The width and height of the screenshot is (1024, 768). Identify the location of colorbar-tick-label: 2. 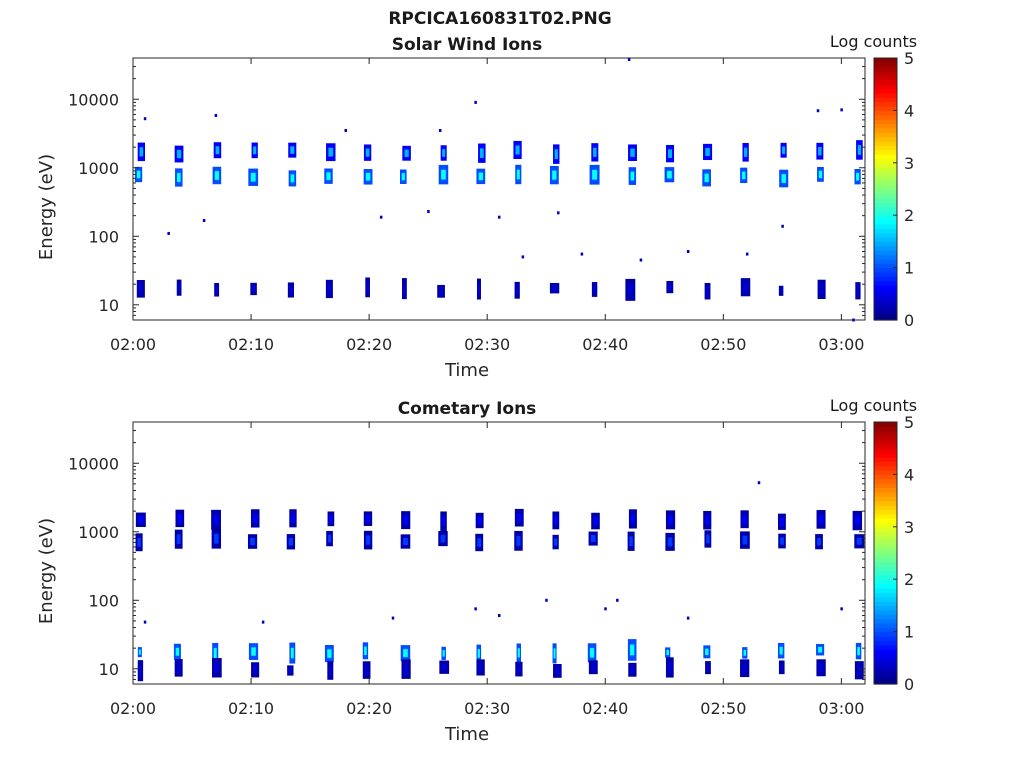
(909, 215).